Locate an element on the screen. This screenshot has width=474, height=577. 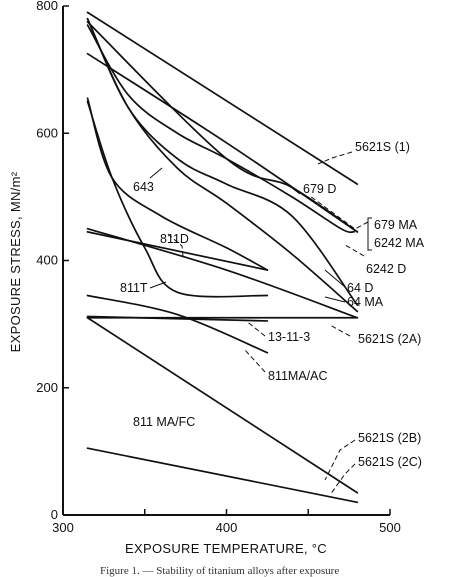
bracket-679ma-6242ma is located at coordinates (369, 234).